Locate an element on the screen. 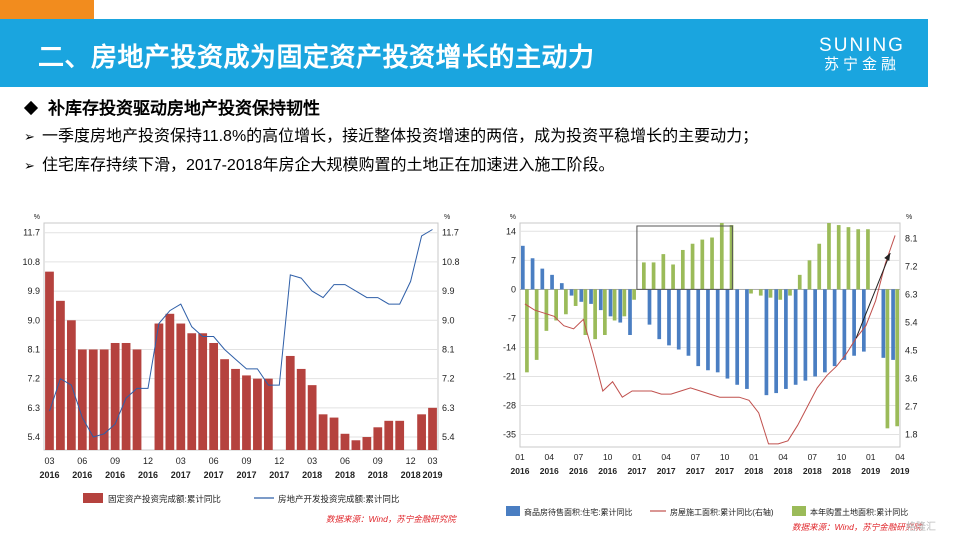 Image resolution: width=960 pixels, height=540 pixels. y-tick-label-right: 3.6 is located at coordinates (911, 379).